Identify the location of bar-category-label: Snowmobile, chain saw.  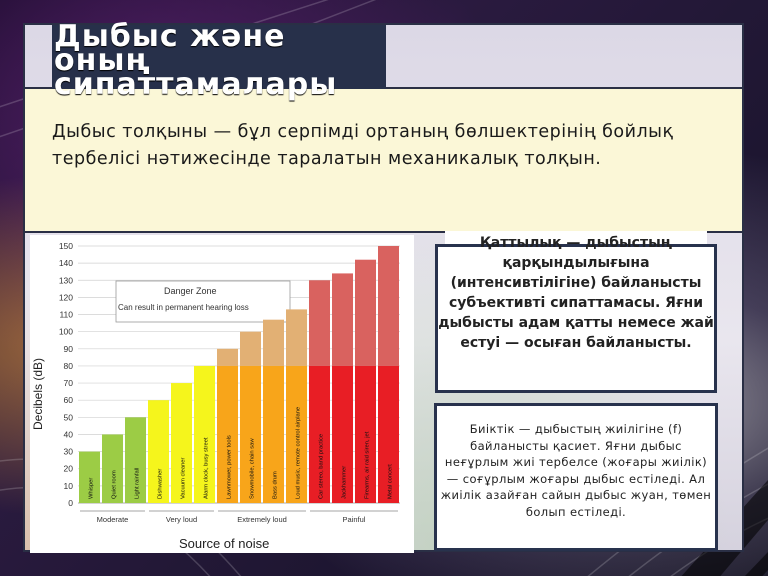
(253, 468).